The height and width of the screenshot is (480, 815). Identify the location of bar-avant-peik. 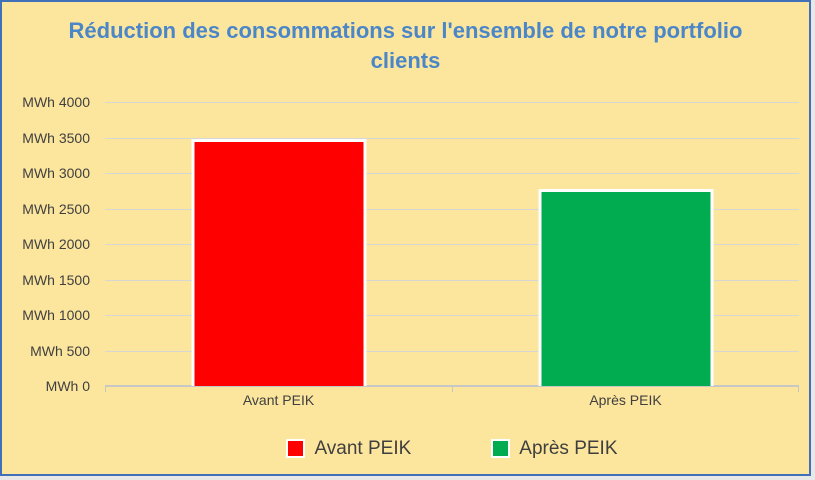
(278, 262).